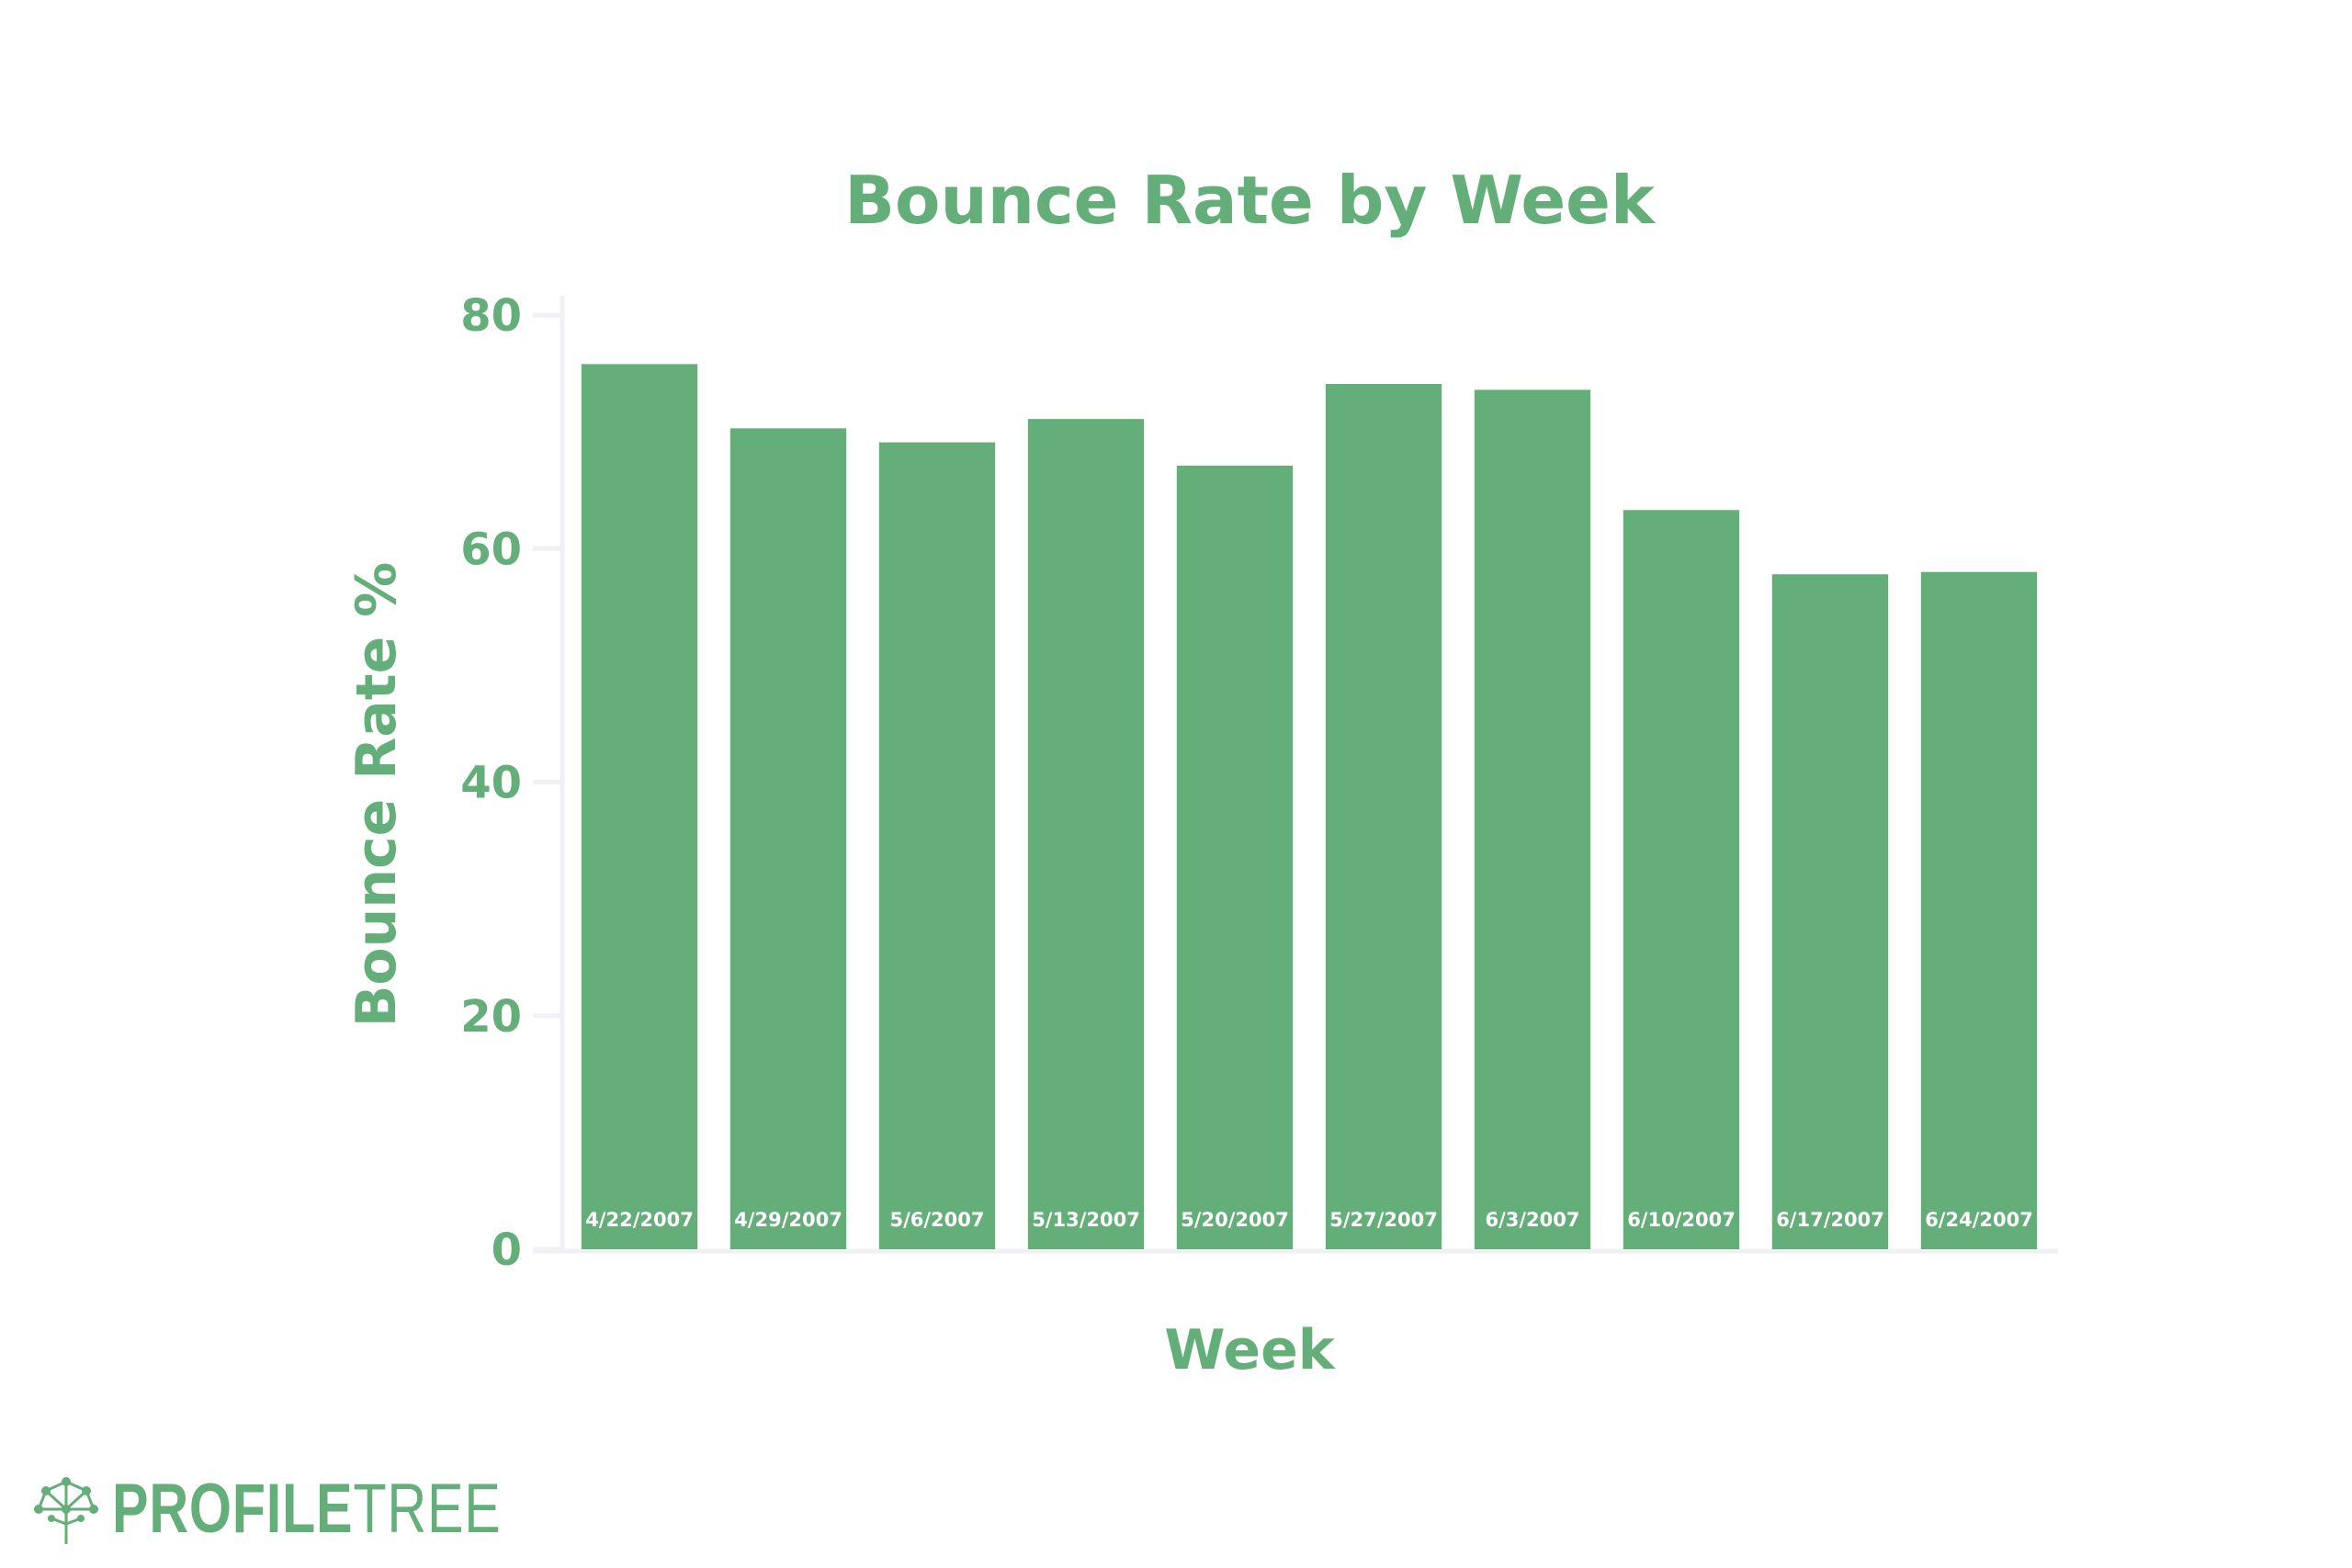 The image size is (2352, 1568). Describe the element at coordinates (1681, 1220) in the screenshot. I see `bar-category-label: 6/10/2007` at that location.